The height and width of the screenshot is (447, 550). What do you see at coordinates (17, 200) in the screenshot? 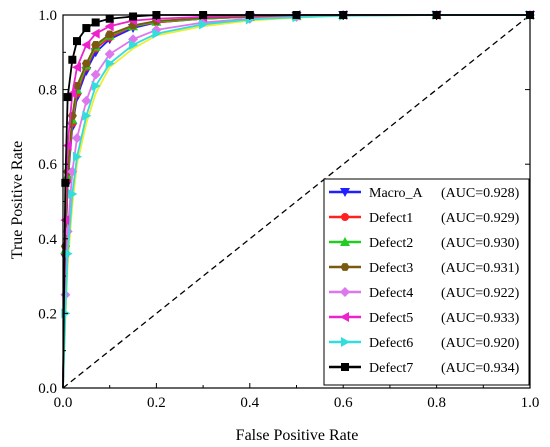
I see `y-axis-title: True Positive Rate` at bounding box center [17, 200].